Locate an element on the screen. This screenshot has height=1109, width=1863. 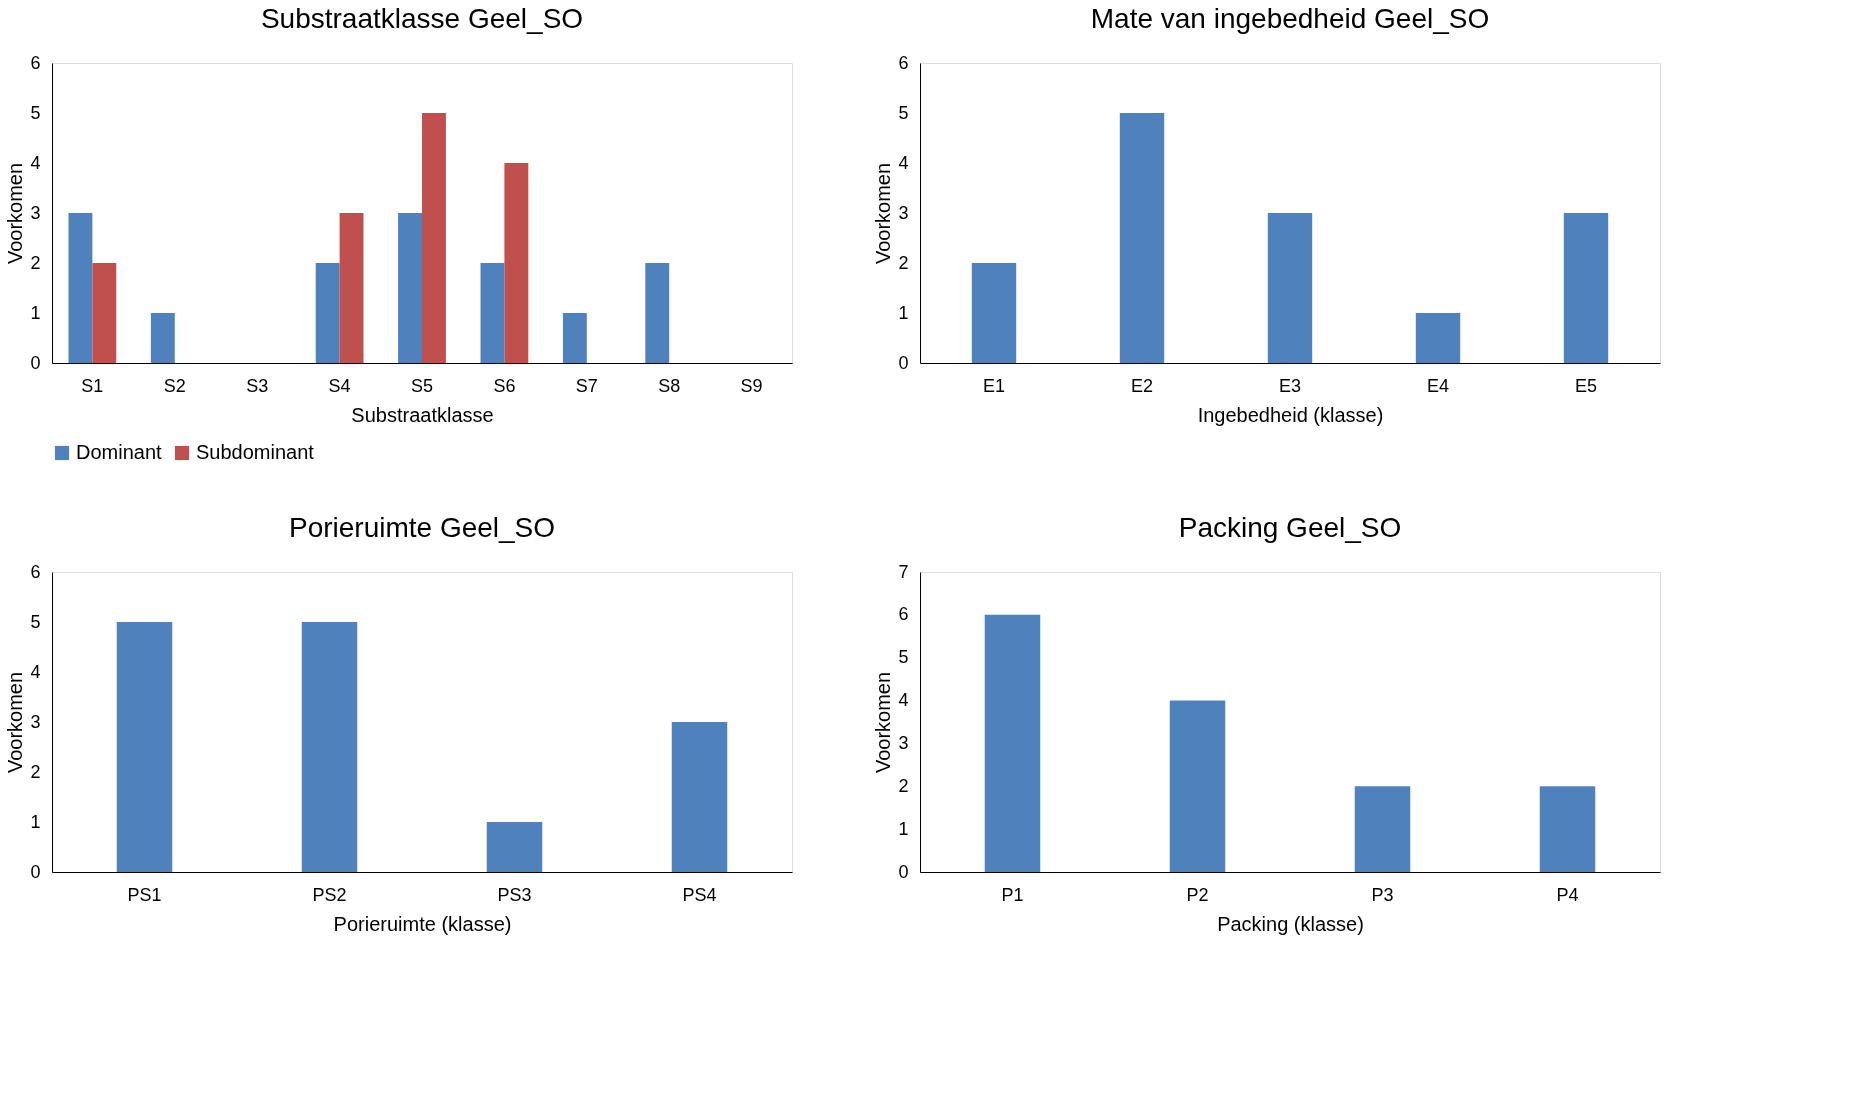
x-tick-label: E2 is located at coordinates (1142, 385).